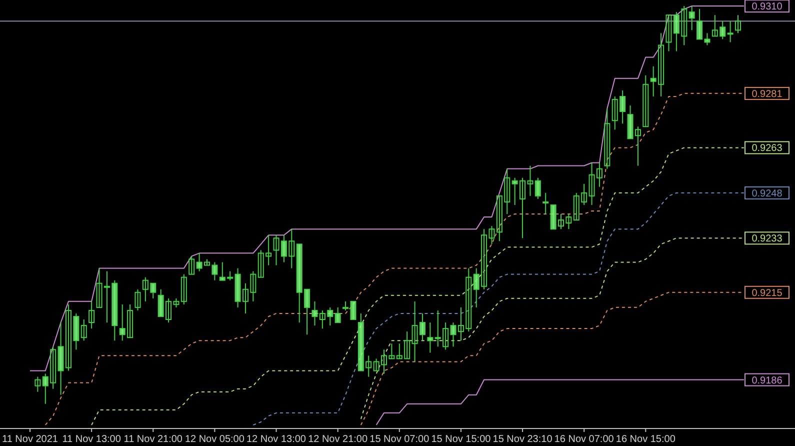 The width and height of the screenshot is (795, 446). I want to click on x-tick-label: 12 Nov 05:00, so click(214, 439).